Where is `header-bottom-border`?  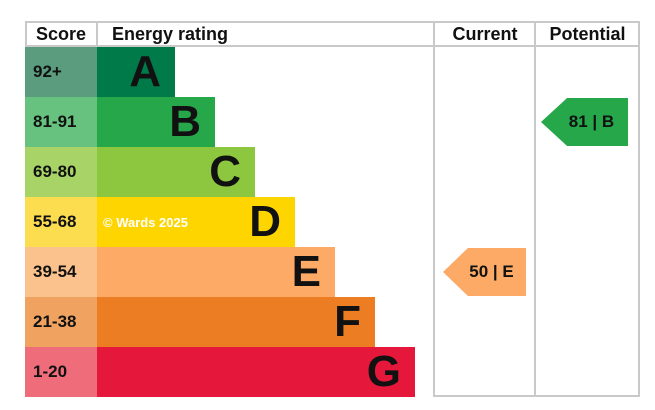 header-bottom-border is located at coordinates (332, 46).